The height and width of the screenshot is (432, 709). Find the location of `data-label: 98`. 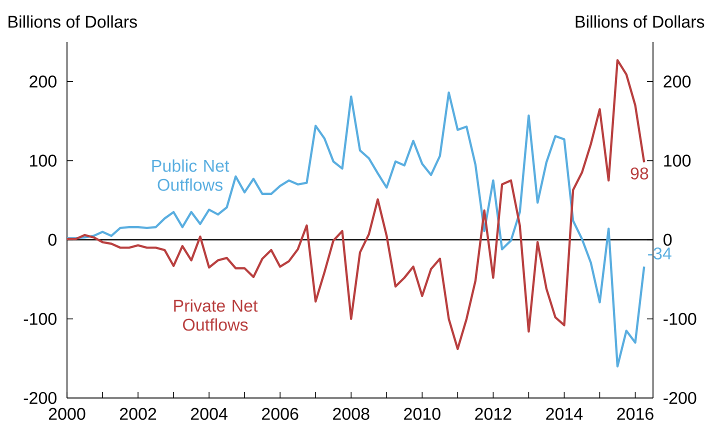

data-label: 98 is located at coordinates (639, 173).